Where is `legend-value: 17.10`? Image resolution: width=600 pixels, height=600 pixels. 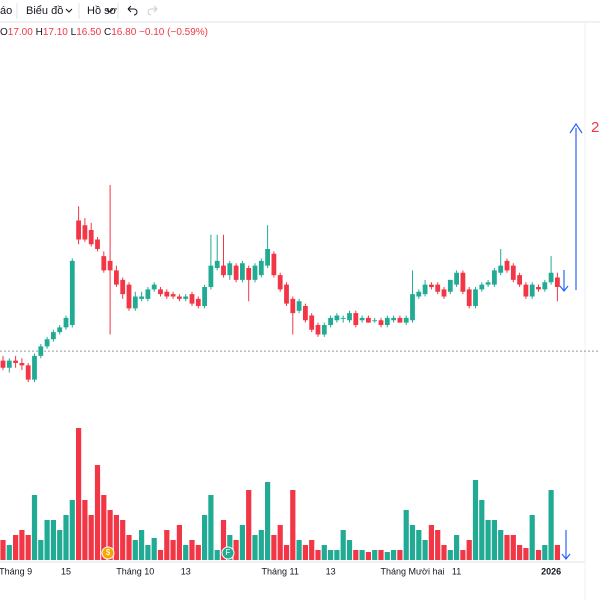
legend-value: 17.10 is located at coordinates (55, 32).